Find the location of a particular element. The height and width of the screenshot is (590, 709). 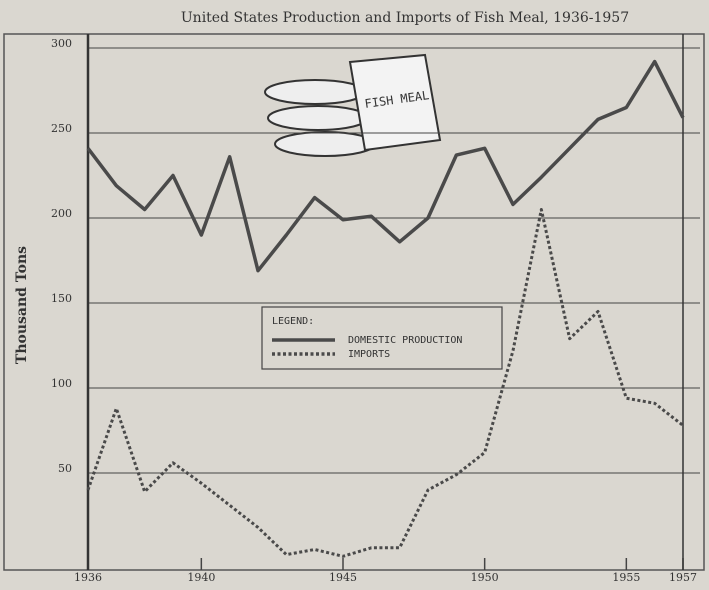

y-tick-label: 50 is located at coordinates (65, 468).